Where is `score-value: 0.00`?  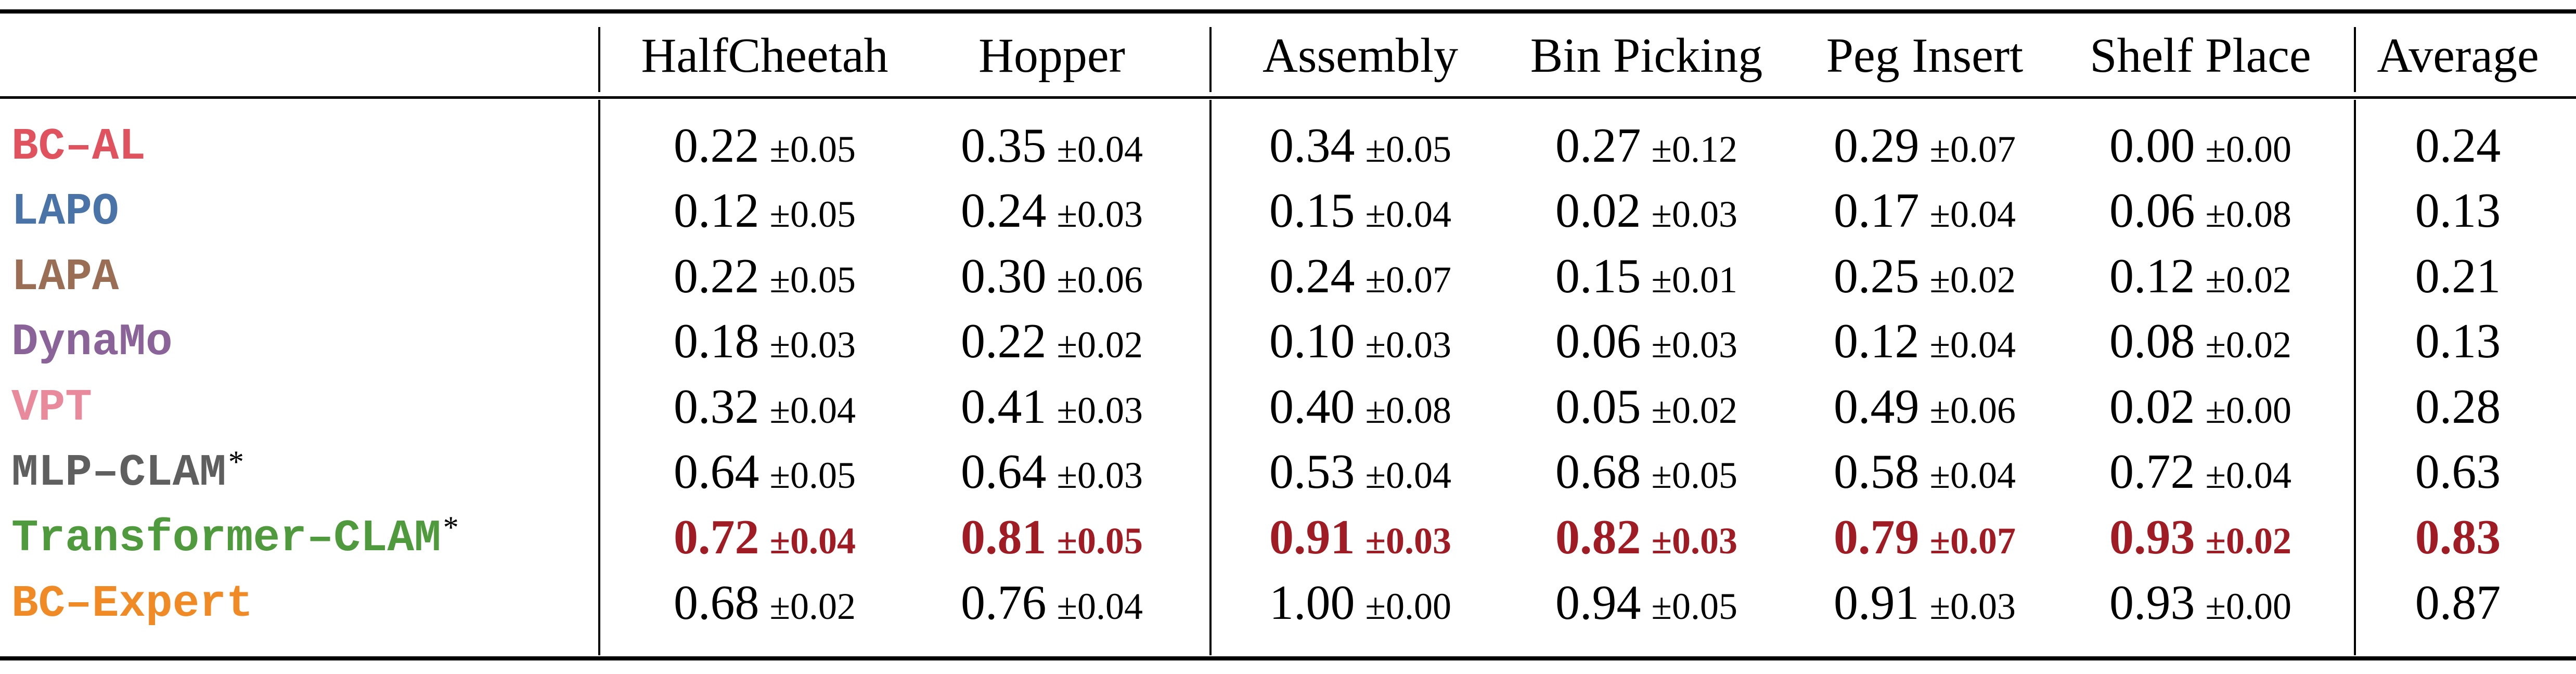
score-value: 0.00 is located at coordinates (2152, 146).